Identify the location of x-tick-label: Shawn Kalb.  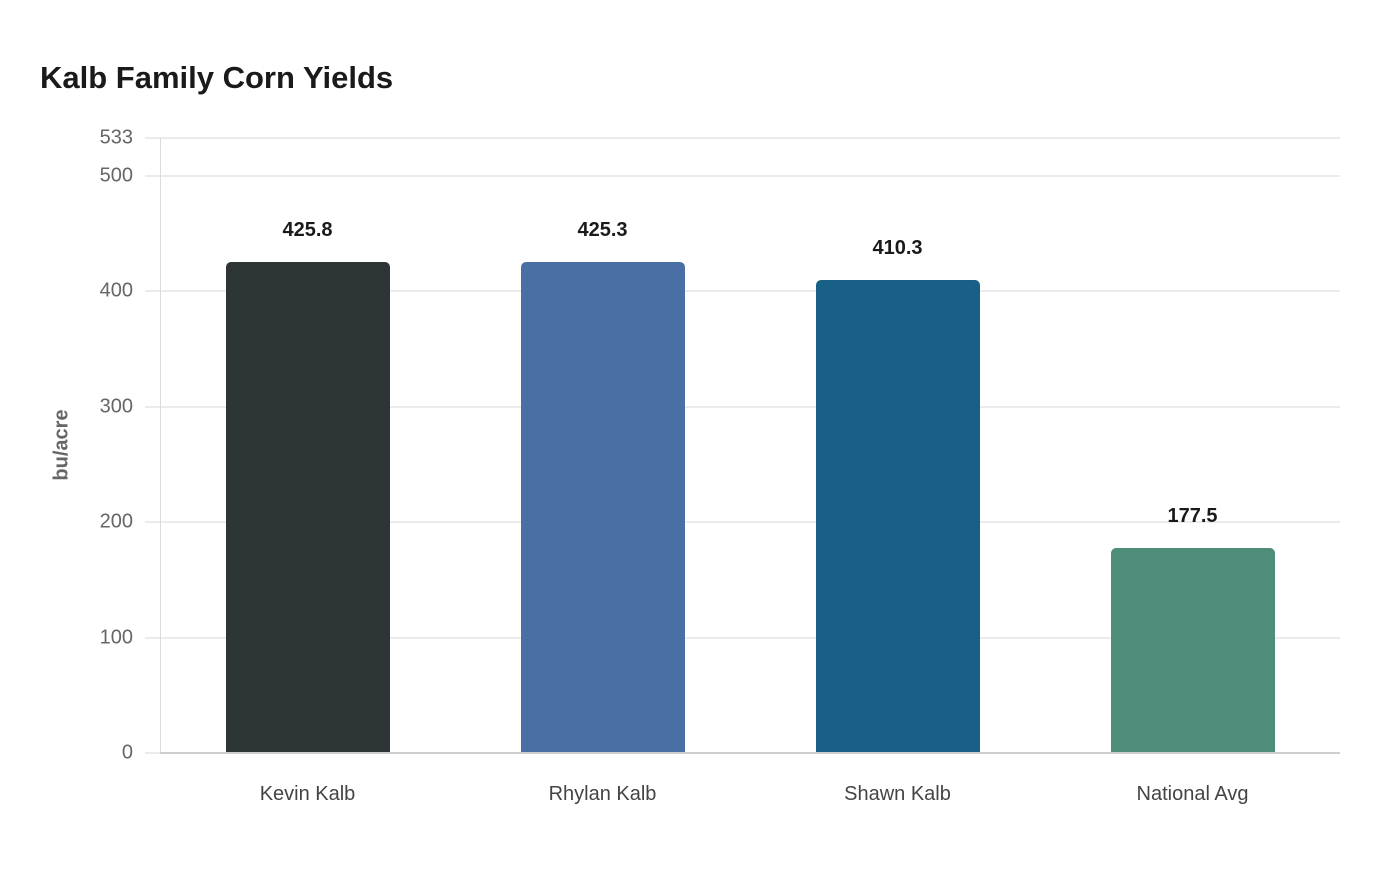
(897, 794).